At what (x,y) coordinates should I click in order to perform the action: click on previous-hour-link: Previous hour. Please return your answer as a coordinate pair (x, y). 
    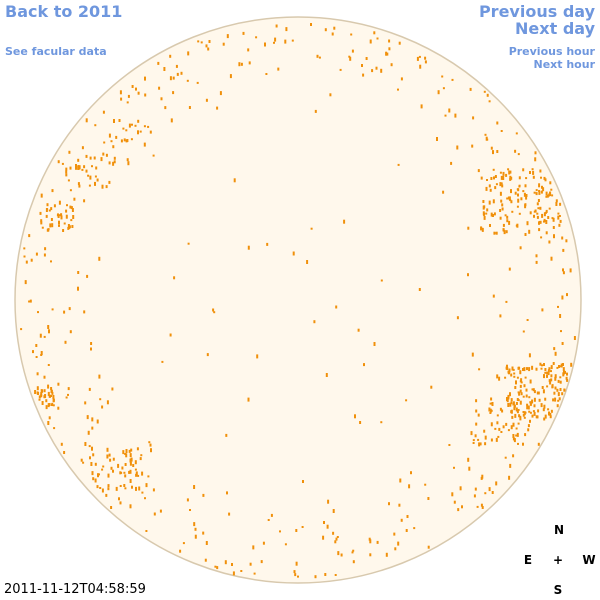
    Looking at the image, I should click on (551, 51).